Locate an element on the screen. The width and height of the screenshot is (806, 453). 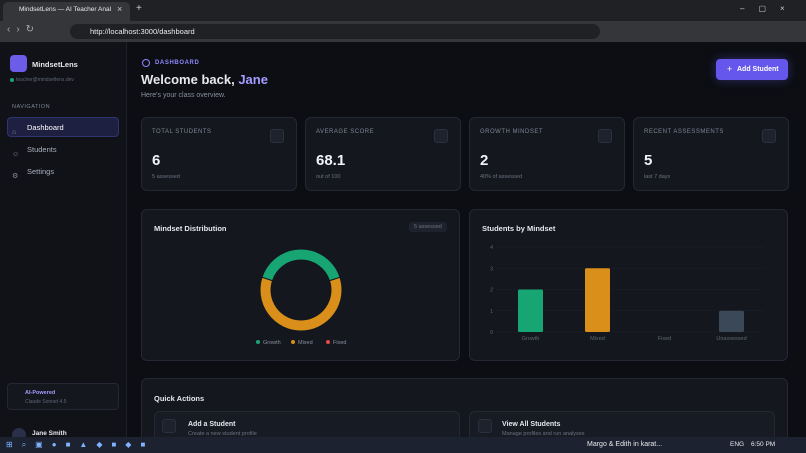
donut-card is located at coordinates (300, 285).